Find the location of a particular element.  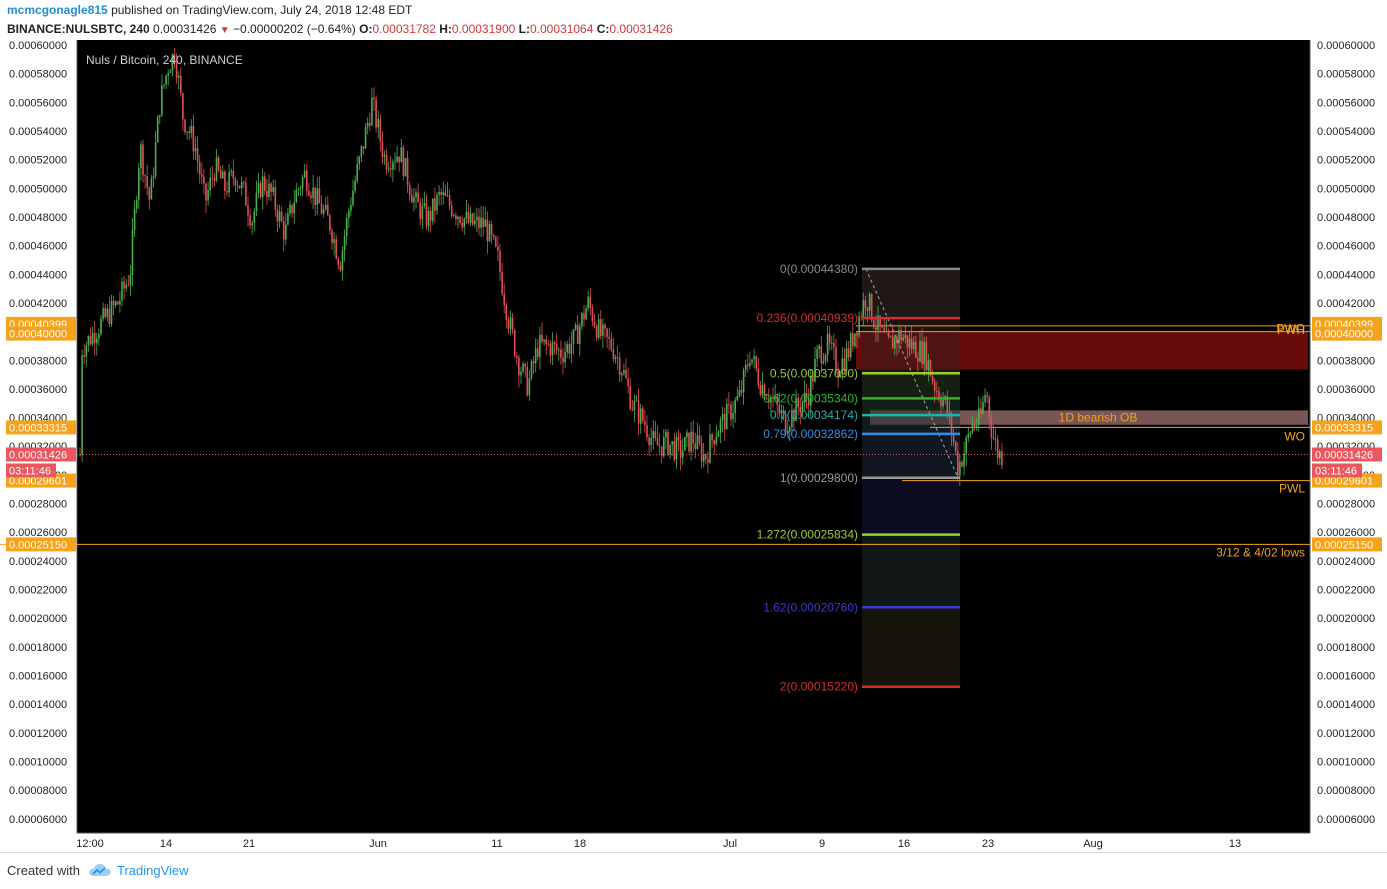

left-price-tick: 0.00006000 is located at coordinates (38, 820).